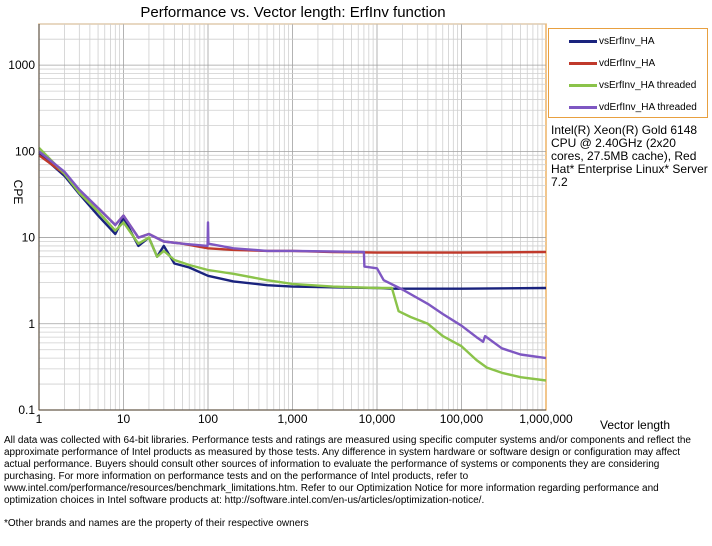 Image resolution: width=712 pixels, height=546 pixels. I want to click on y-tick-label: 100, so click(25, 151).